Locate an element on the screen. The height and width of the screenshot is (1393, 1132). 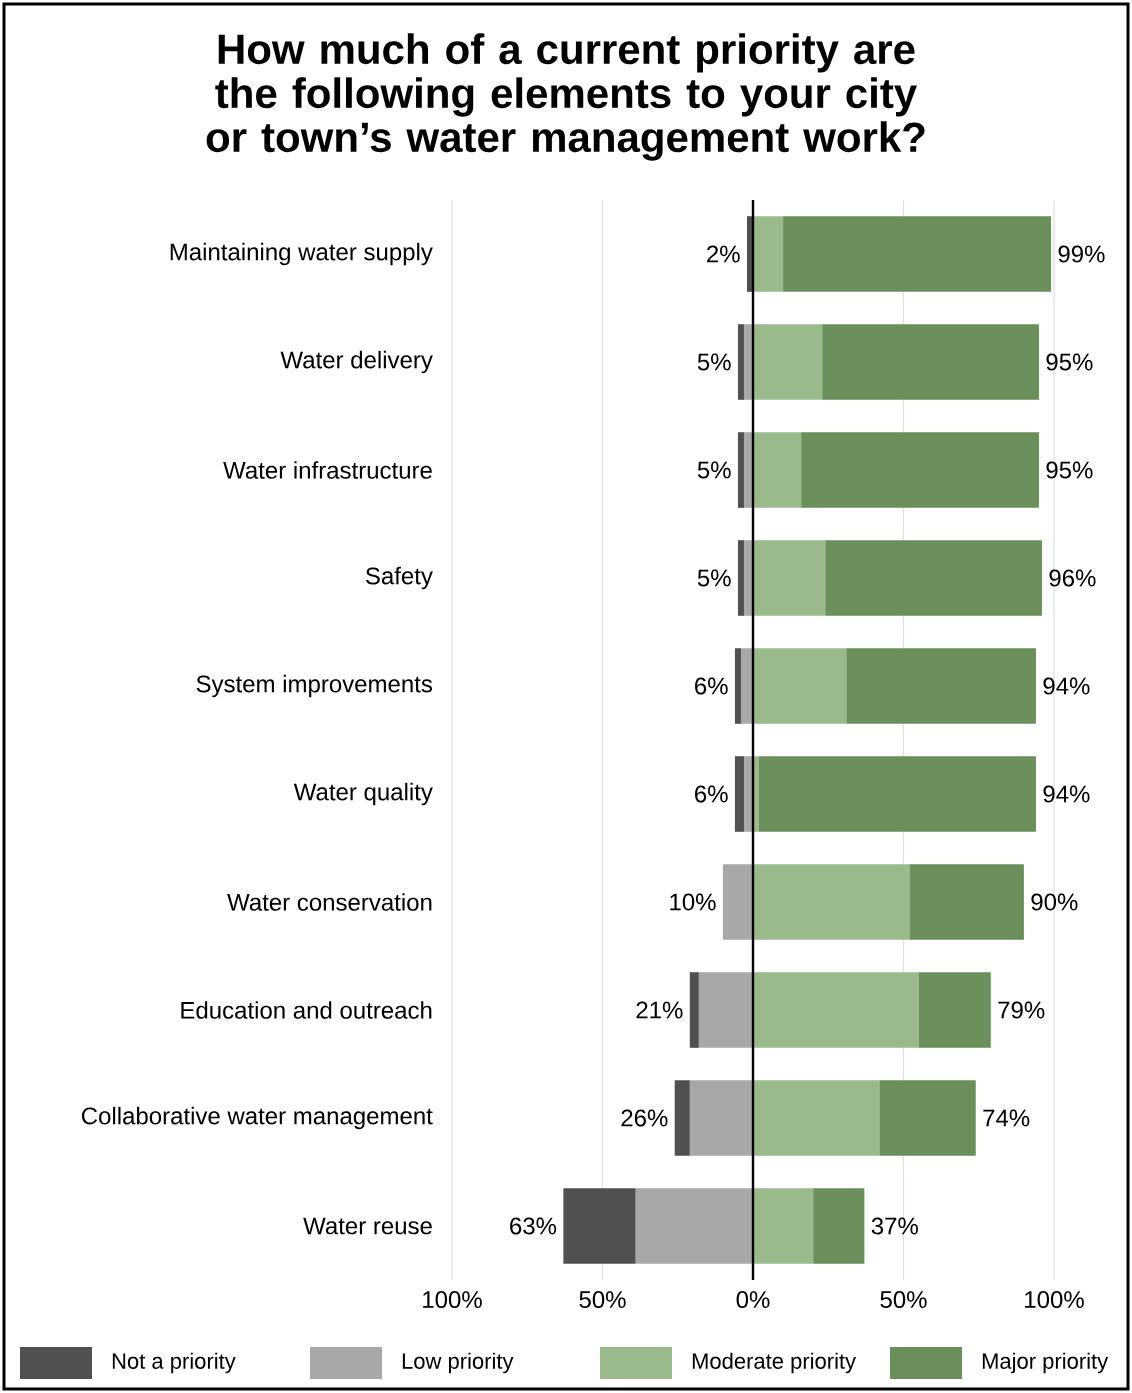
annotation: 90% is located at coordinates (1054, 902).